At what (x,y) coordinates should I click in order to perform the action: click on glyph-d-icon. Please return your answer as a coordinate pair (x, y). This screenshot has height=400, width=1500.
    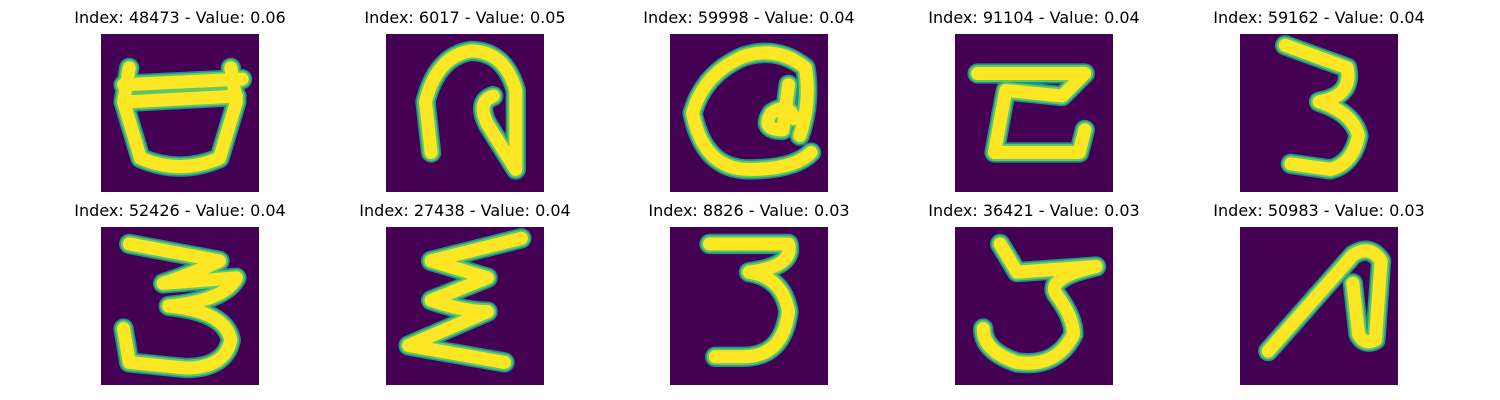
    Looking at the image, I should click on (1034, 113).